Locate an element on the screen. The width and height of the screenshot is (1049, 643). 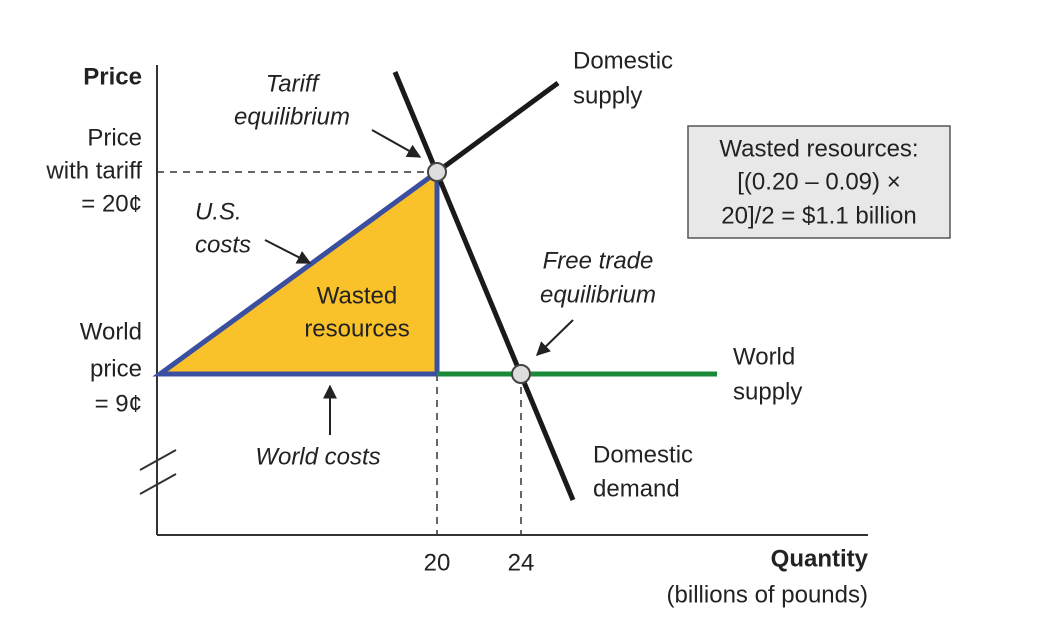
curve-label: demand is located at coordinates (636, 488).